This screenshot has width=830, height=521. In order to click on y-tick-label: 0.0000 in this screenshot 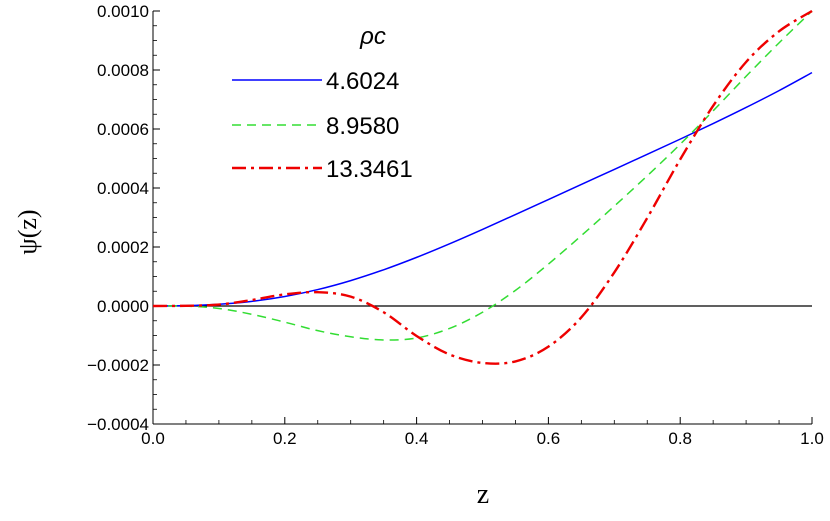, I will do `click(123, 306)`.